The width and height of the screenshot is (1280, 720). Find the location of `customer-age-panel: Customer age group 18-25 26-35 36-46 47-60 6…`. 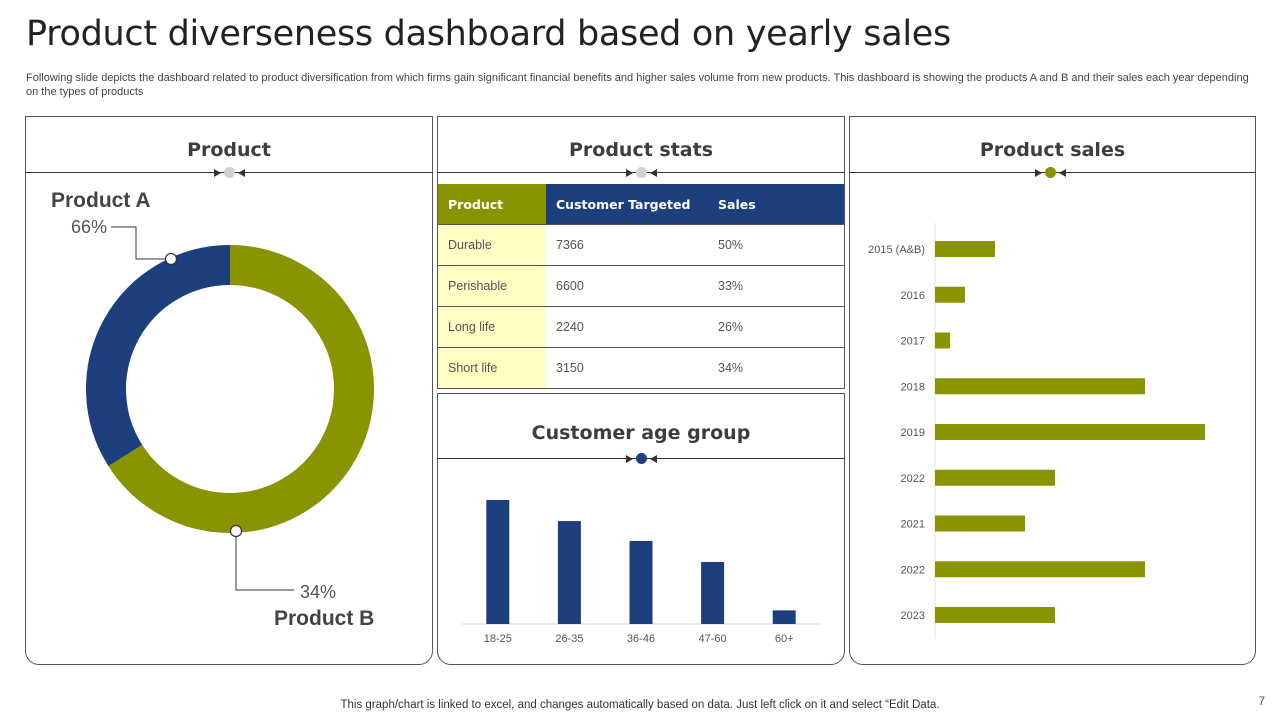

customer-age-panel: Customer age group 18-25 26-35 36-46 47-60 6… is located at coordinates (641, 529).